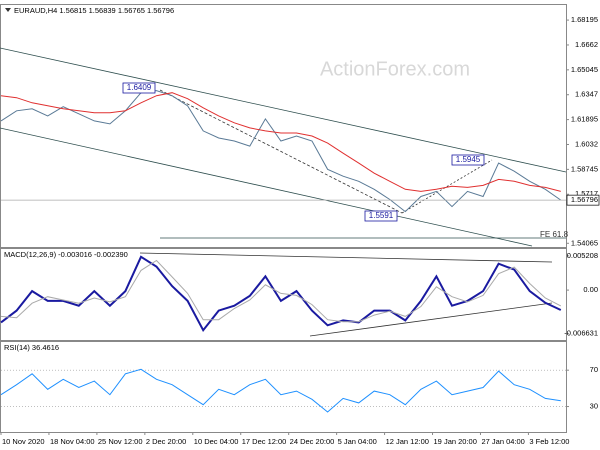  What do you see at coordinates (554, 234) in the screenshot?
I see `annotation: FE 61.8` at bounding box center [554, 234].